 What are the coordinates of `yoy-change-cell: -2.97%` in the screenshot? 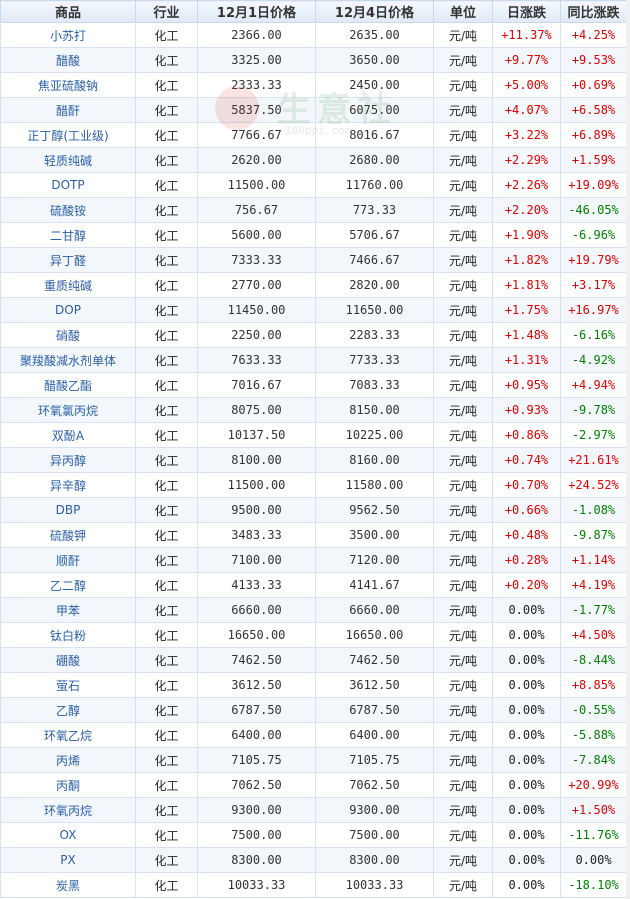 It's located at (593, 435).